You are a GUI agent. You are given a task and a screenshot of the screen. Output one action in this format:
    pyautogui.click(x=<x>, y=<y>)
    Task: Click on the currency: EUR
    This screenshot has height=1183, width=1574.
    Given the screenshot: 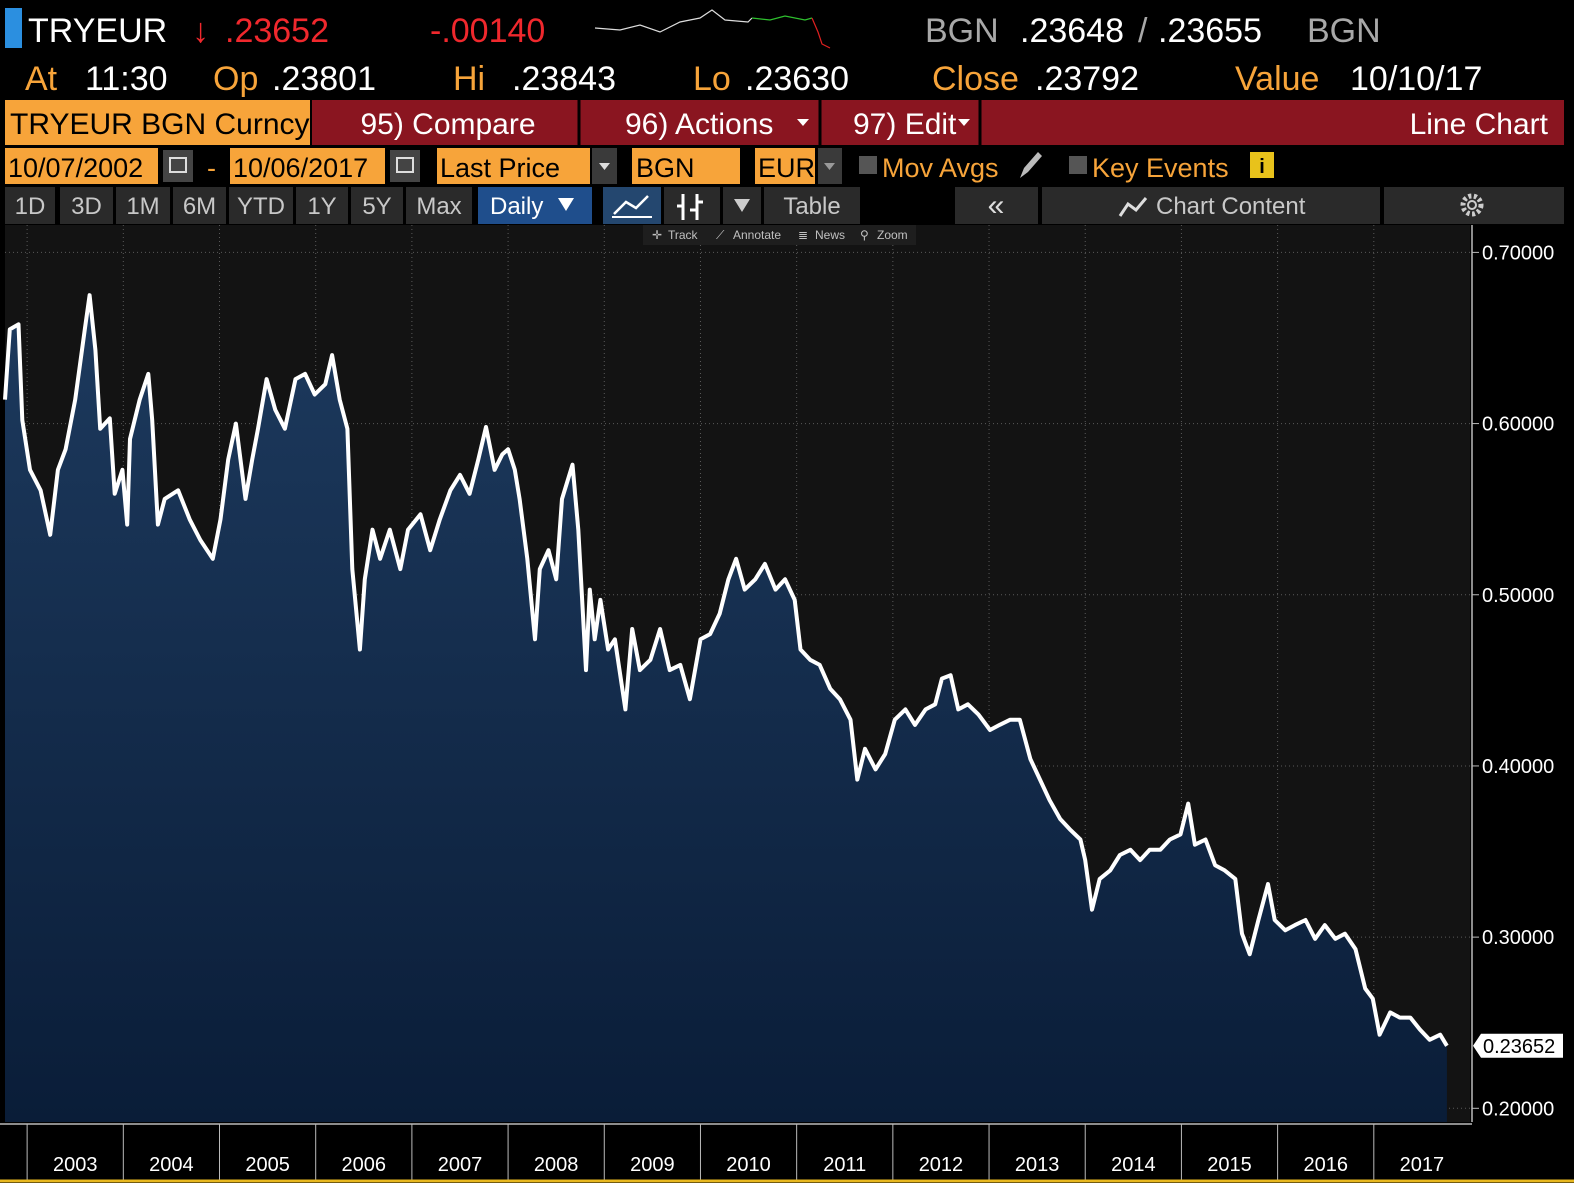 What is the action you would take?
    pyautogui.click(x=786, y=168)
    